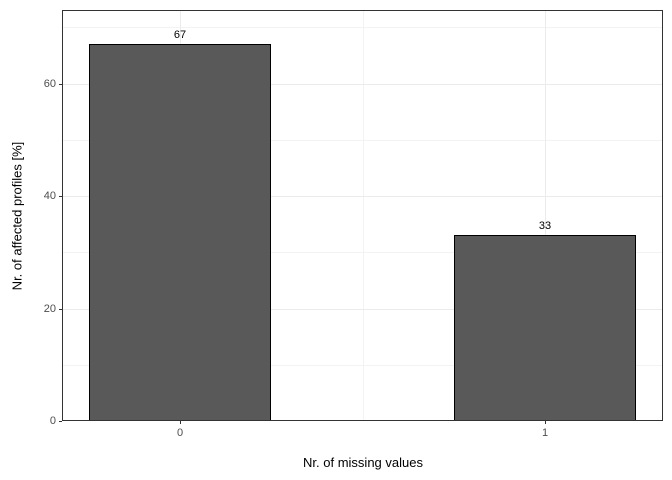 The height and width of the screenshot is (480, 672). Describe the element at coordinates (545, 433) in the screenshot. I see `x-axis-tick-label: 1` at that location.